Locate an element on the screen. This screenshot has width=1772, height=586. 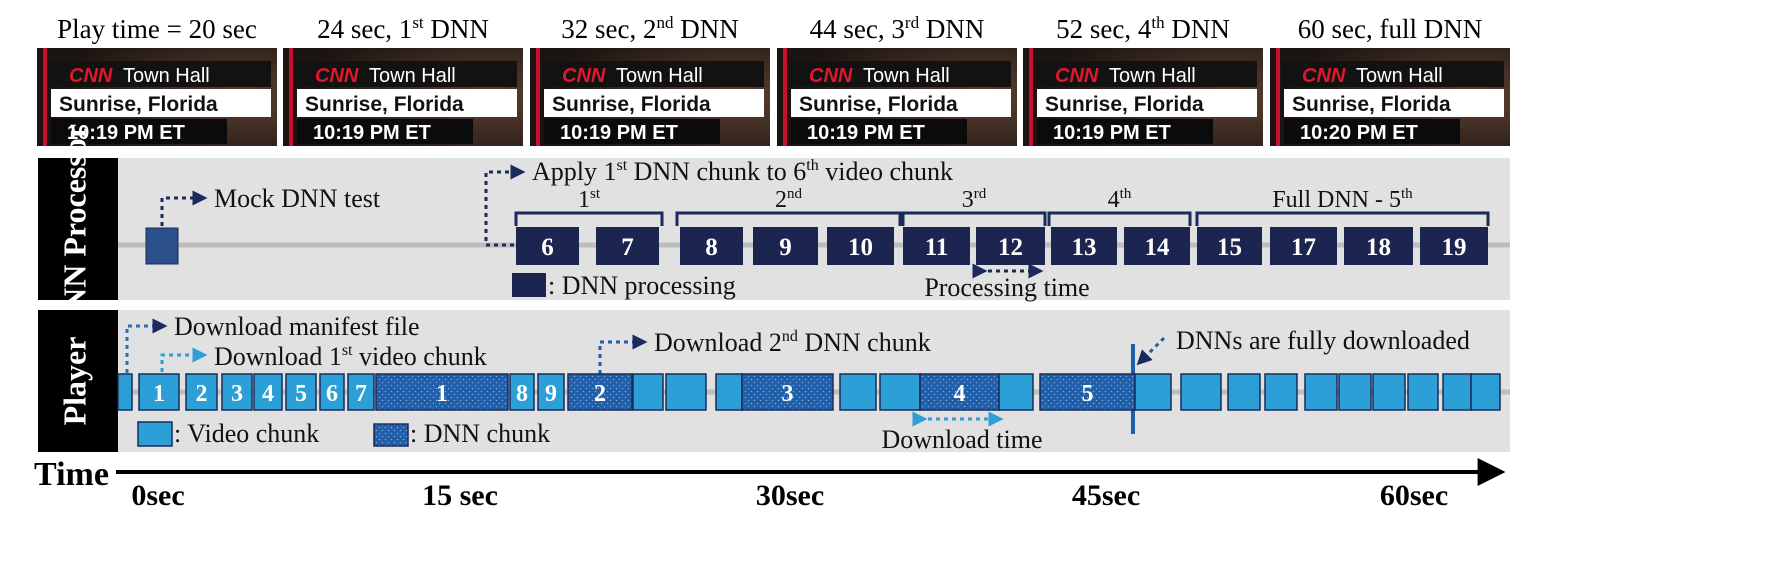
mock-dnn-test-block is located at coordinates (162, 246).